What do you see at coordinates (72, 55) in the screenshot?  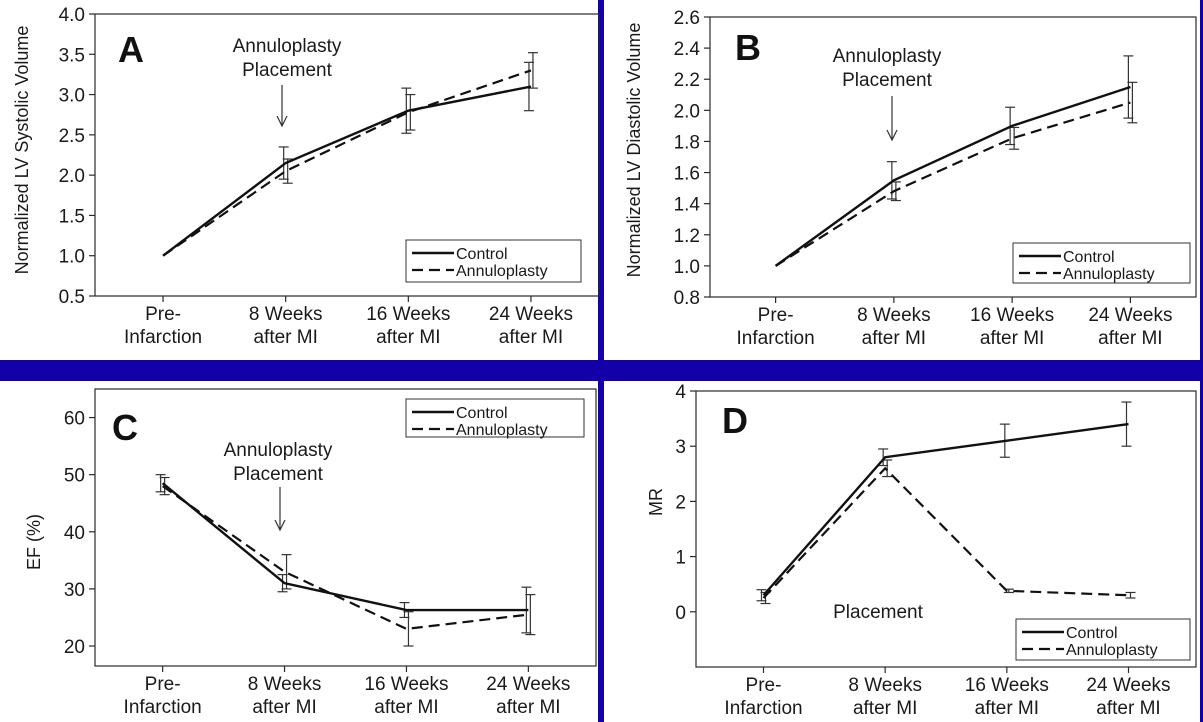 I see `y-tick-label: 3.5` at bounding box center [72, 55].